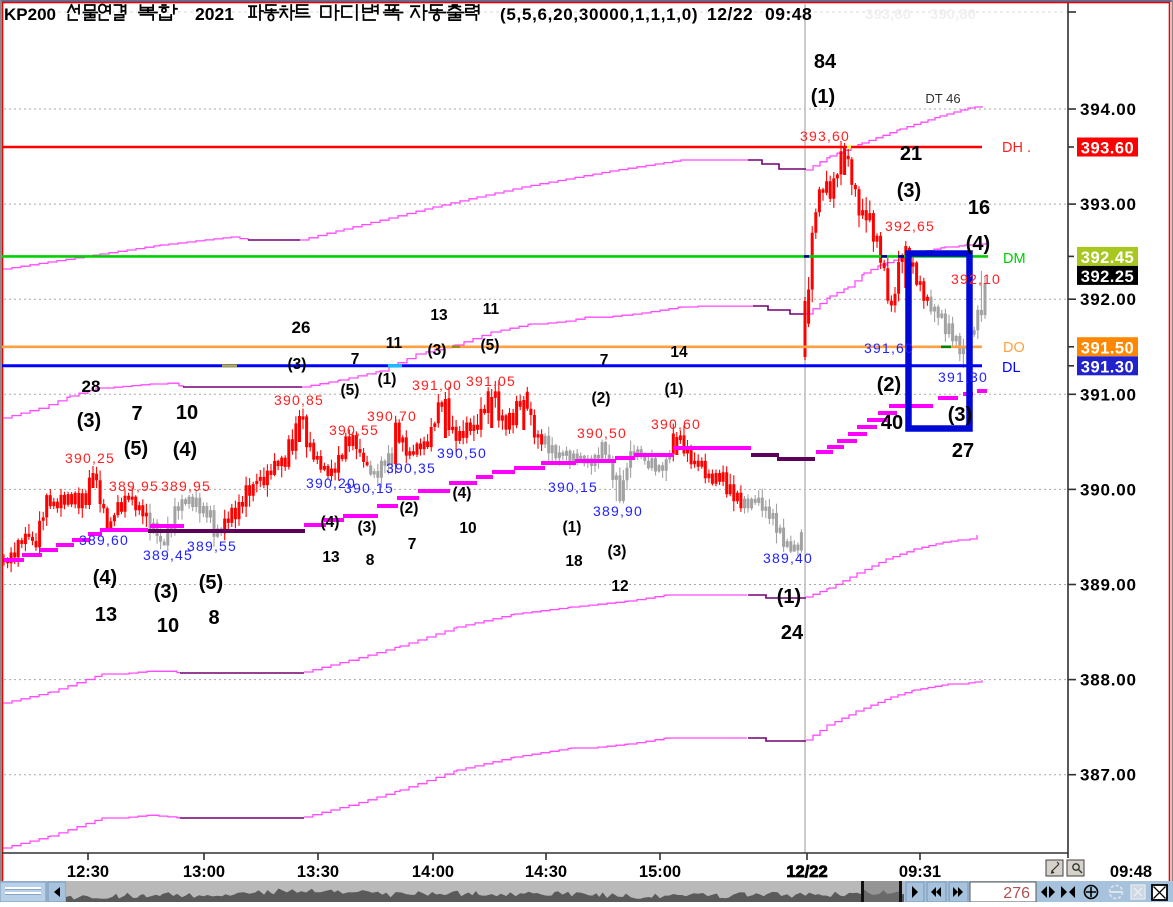 This screenshot has width=1173, height=907. Describe the element at coordinates (979, 208) in the screenshot. I see `svg-text: 16` at that location.